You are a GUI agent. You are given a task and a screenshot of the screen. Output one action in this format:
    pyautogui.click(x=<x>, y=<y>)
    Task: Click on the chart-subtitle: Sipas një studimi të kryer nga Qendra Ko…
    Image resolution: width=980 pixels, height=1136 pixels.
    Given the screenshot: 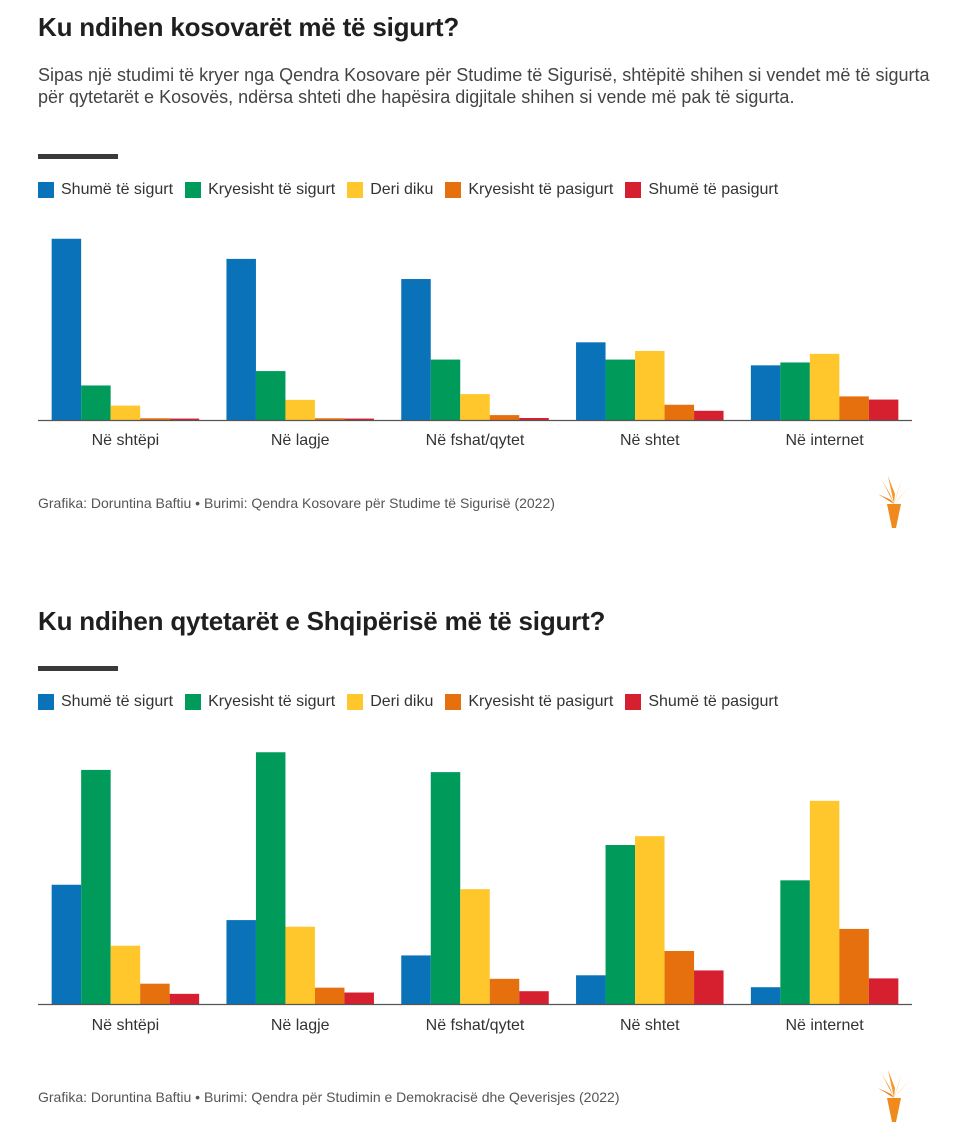 What is the action you would take?
    pyautogui.click(x=484, y=86)
    